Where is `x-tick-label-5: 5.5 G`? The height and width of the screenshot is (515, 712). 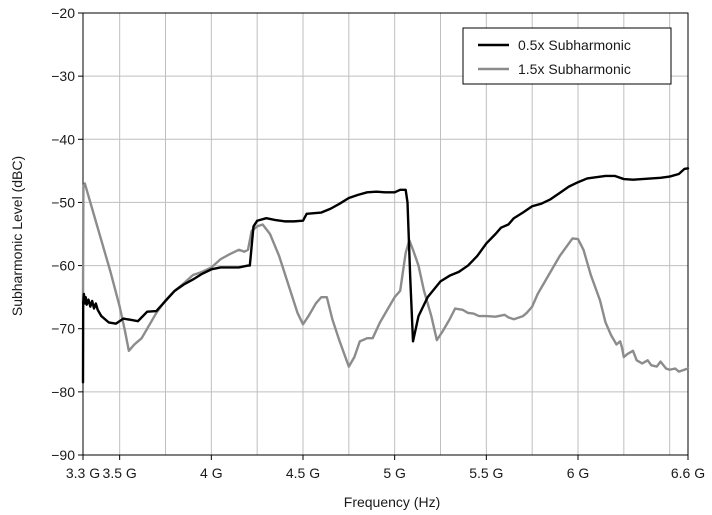 x-tick-label-5: 5.5 G is located at coordinates (486, 473).